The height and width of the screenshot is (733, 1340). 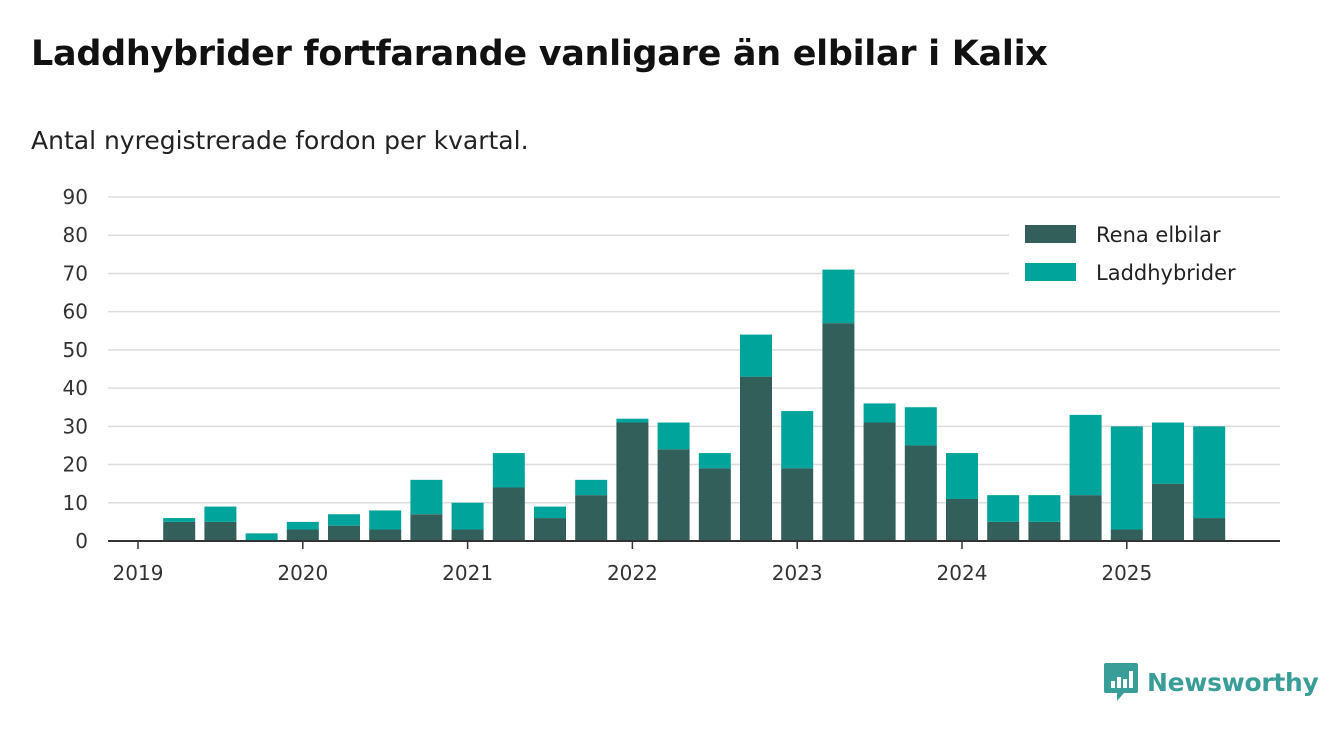 What do you see at coordinates (138, 573) in the screenshot?
I see `x-tick-label: 2019` at bounding box center [138, 573].